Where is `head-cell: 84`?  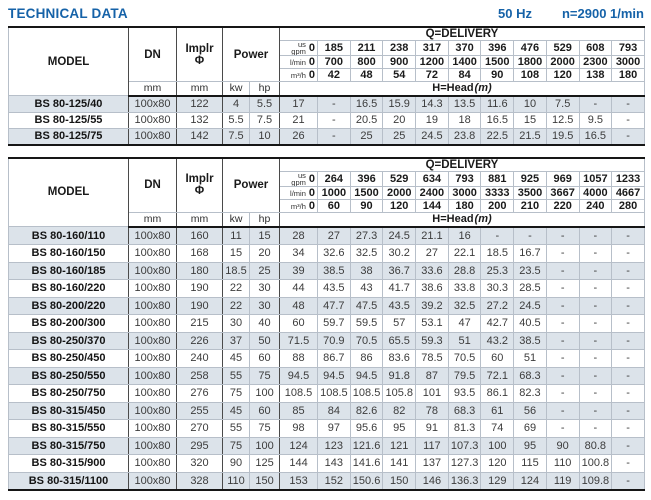 head-cell: 84 is located at coordinates (334, 410).